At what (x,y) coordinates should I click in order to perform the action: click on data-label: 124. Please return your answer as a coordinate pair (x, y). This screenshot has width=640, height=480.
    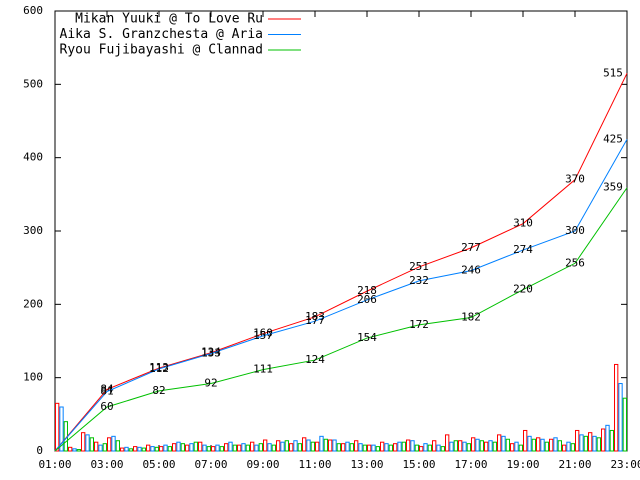
    Looking at the image, I should click on (315, 359).